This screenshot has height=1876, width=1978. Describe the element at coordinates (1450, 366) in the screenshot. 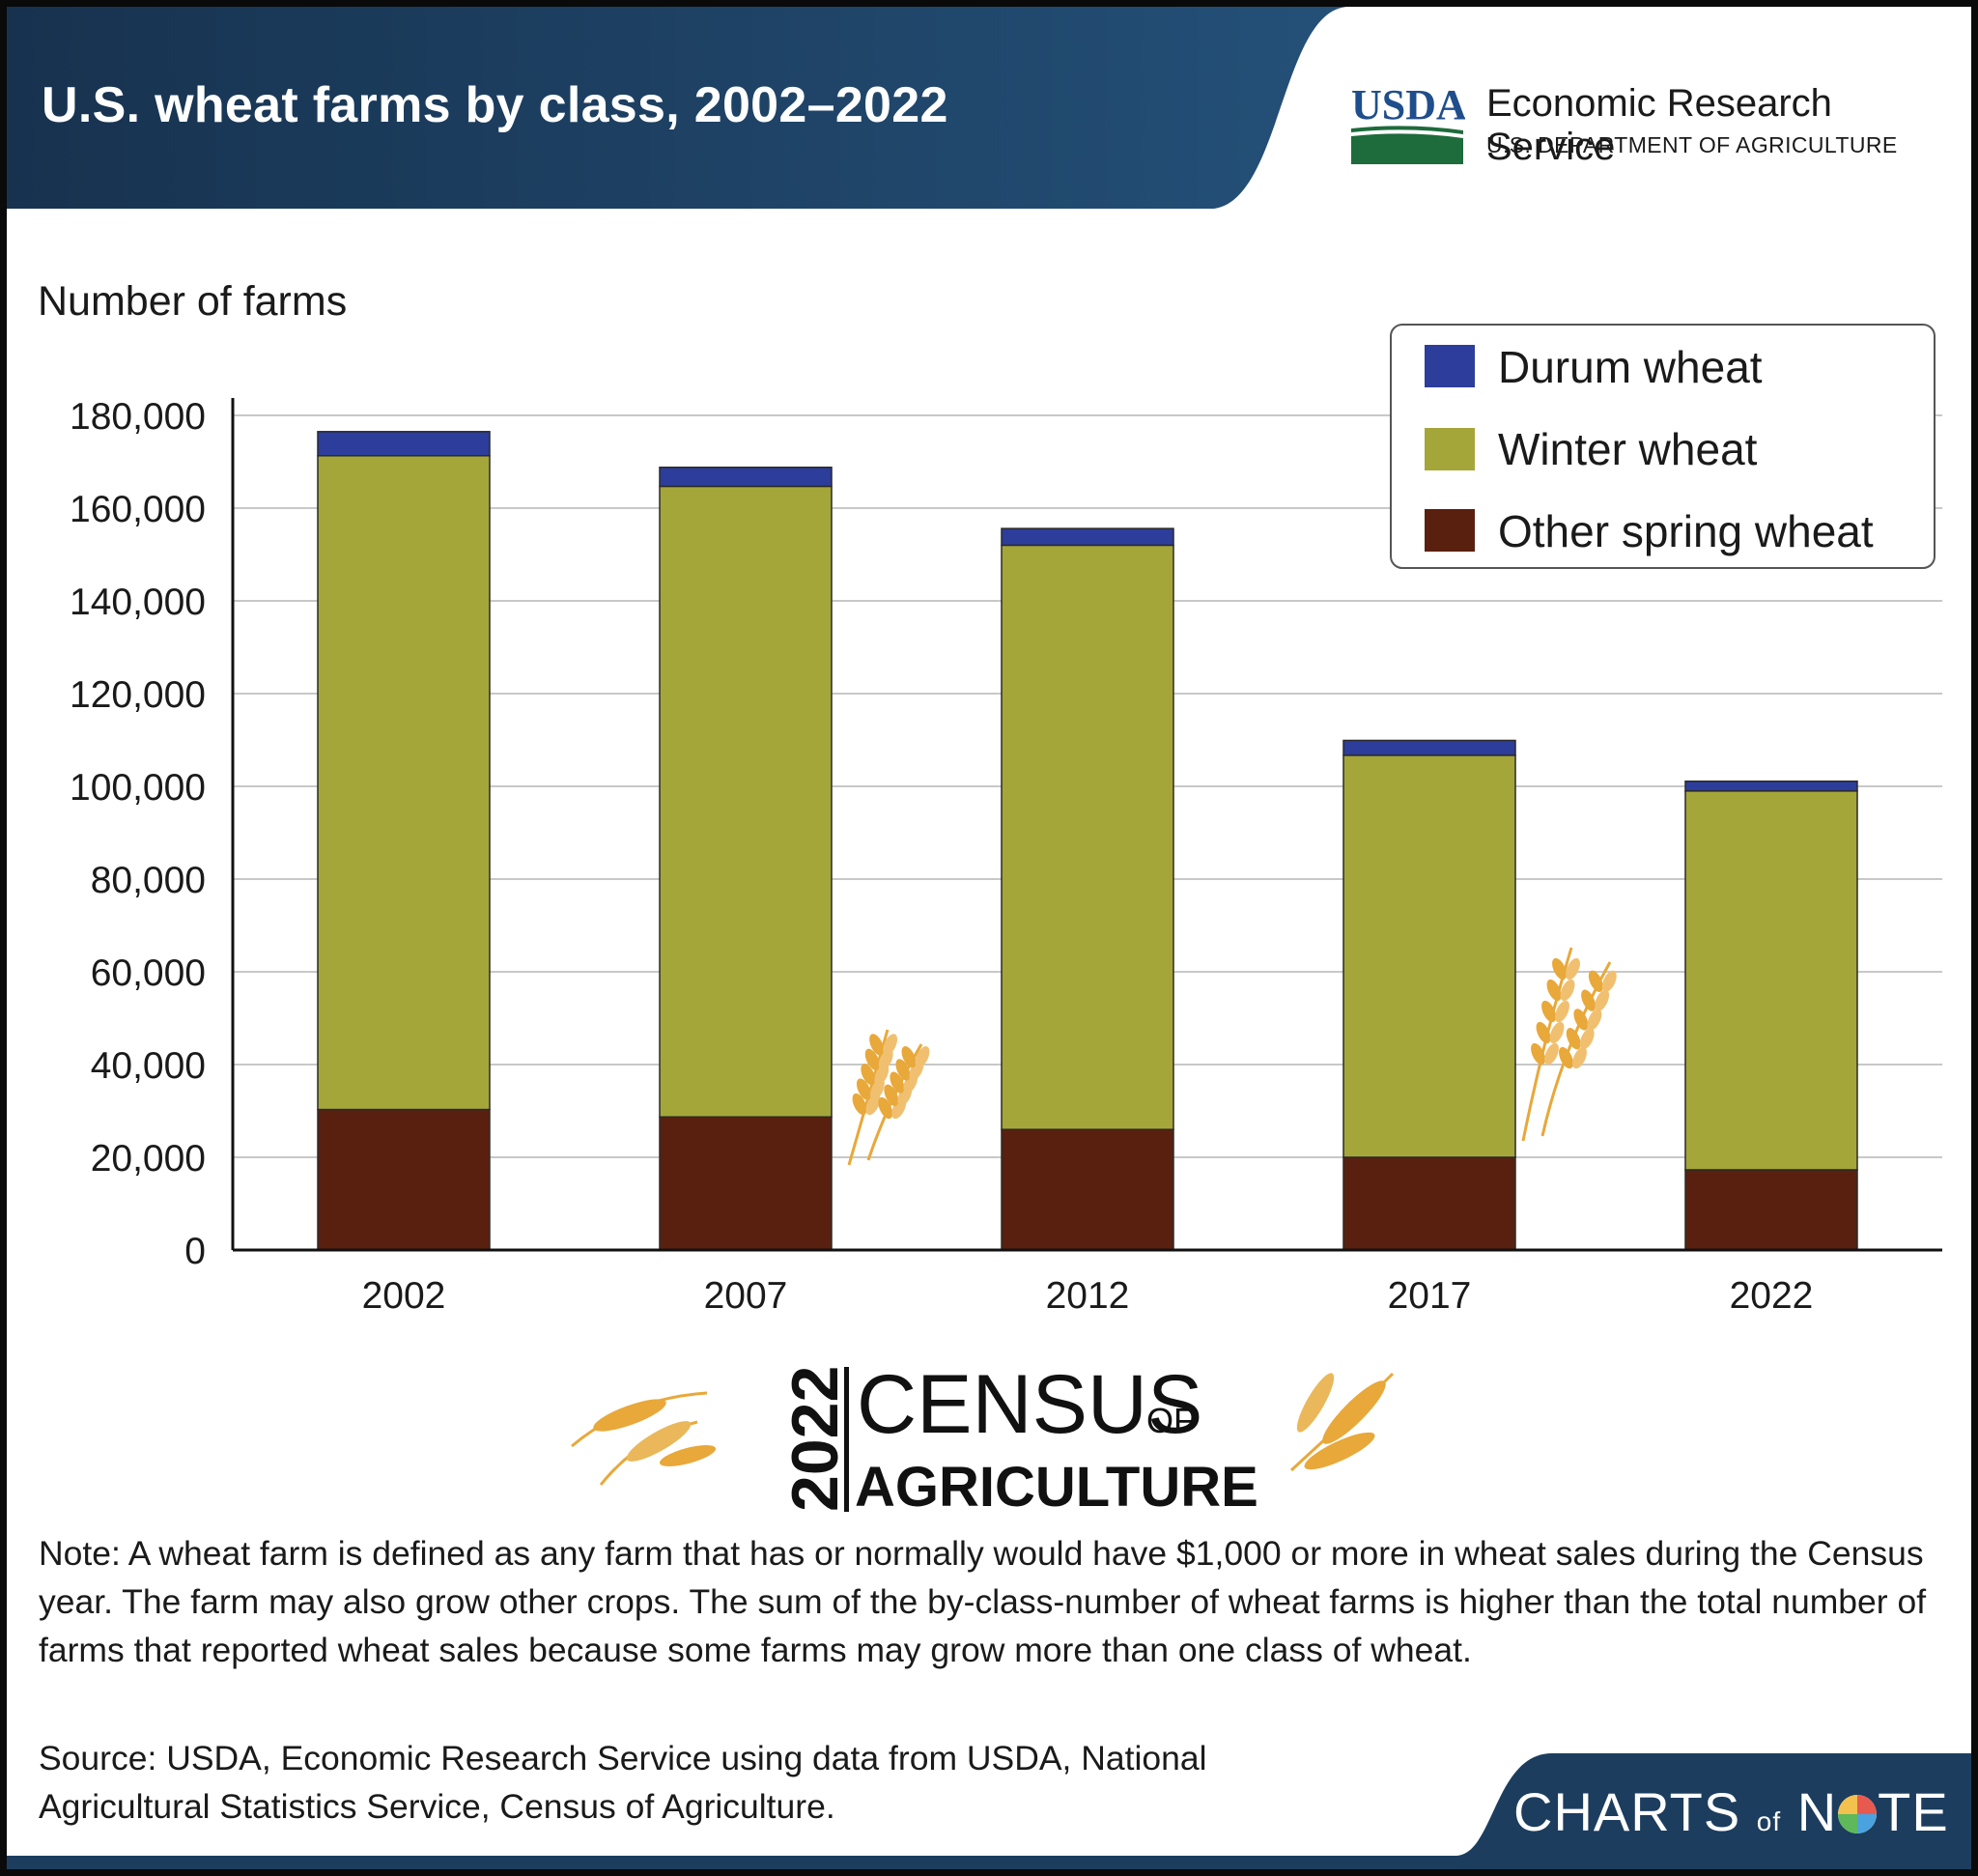

I see `legend-swatch-durum` at that location.